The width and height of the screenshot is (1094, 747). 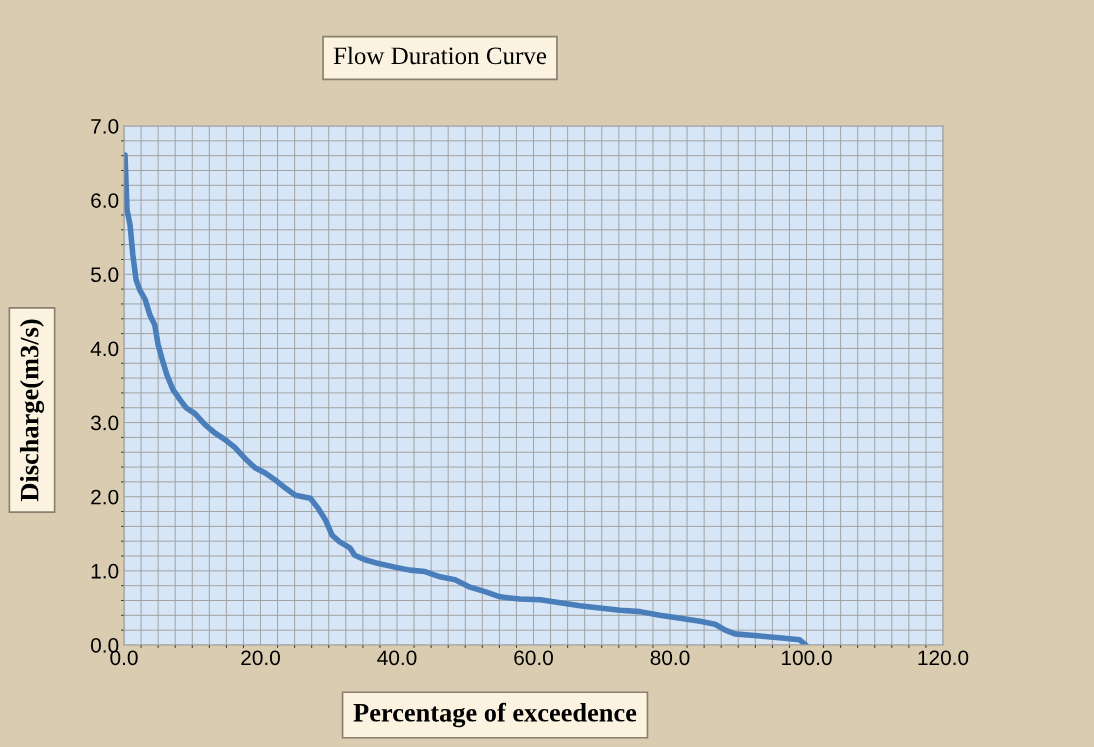 What do you see at coordinates (495, 715) in the screenshot?
I see `x-axis-title: Percentage of exceedence` at bounding box center [495, 715].